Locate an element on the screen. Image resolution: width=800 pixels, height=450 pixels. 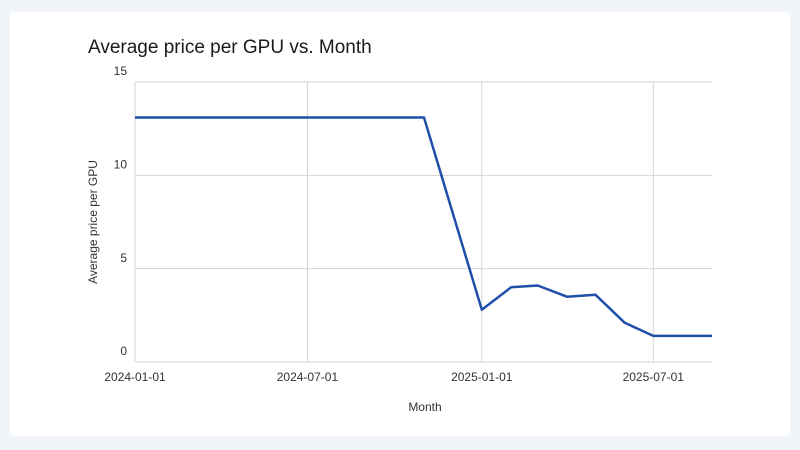
x-tick-label: 2024-01-01 is located at coordinates (135, 377).